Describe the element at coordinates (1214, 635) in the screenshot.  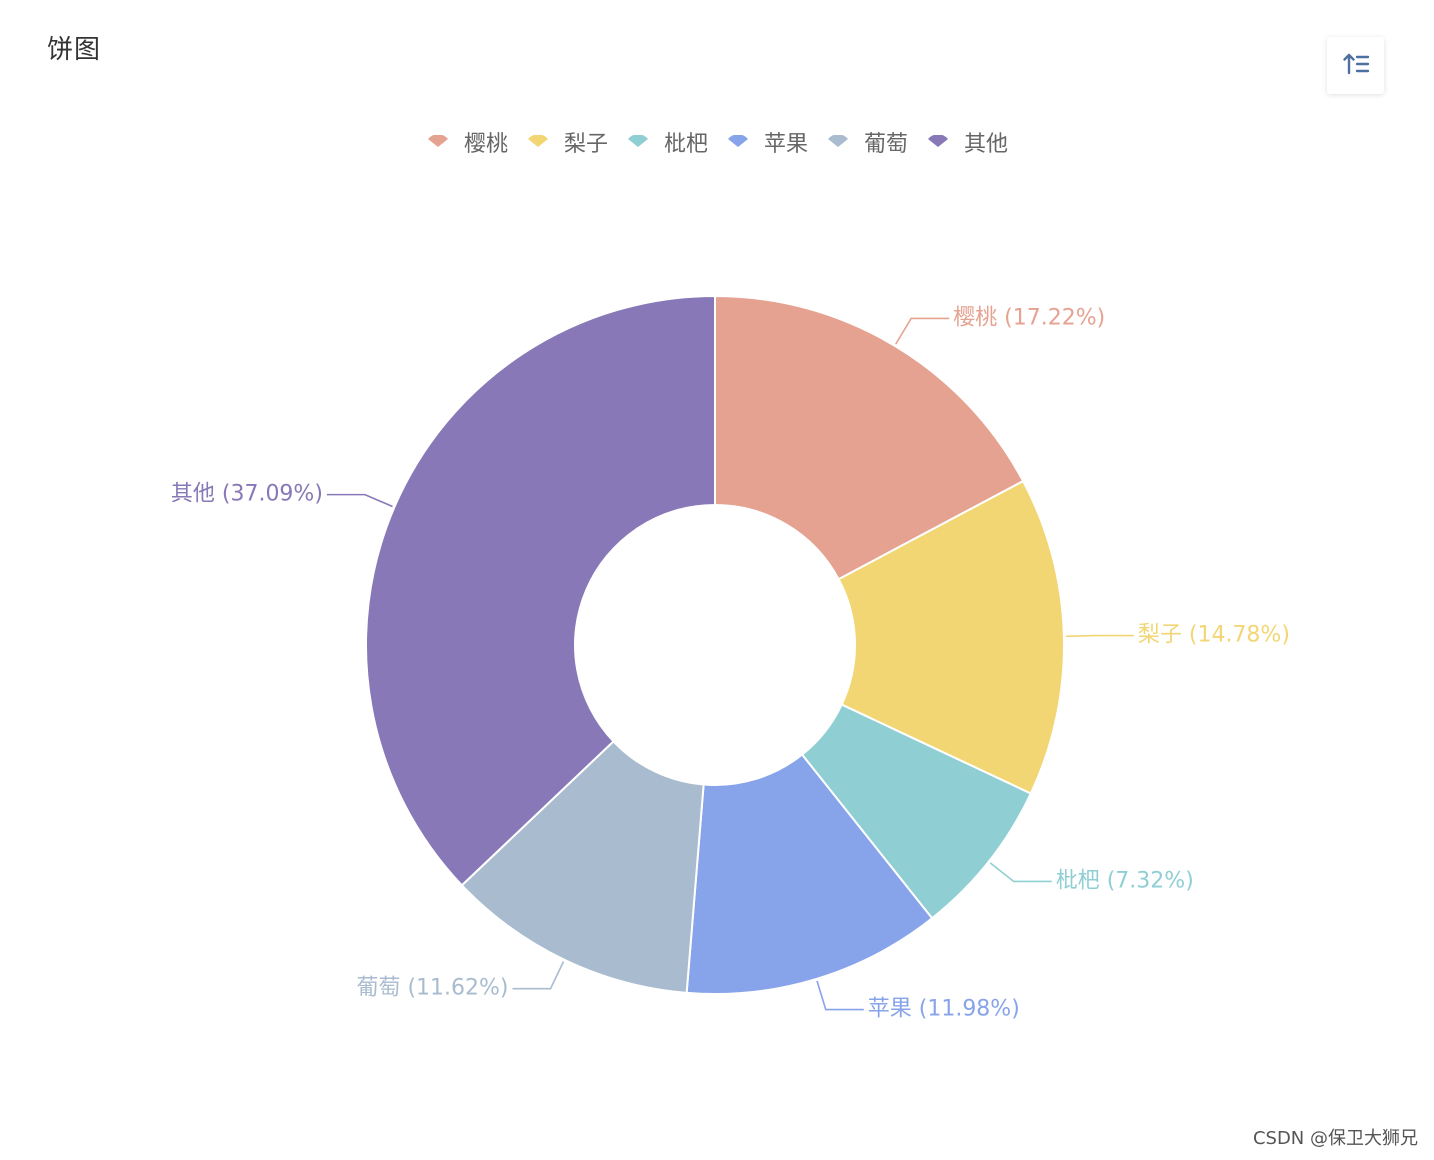
I see `slice-label: 梨子 (14.78%)` at that location.